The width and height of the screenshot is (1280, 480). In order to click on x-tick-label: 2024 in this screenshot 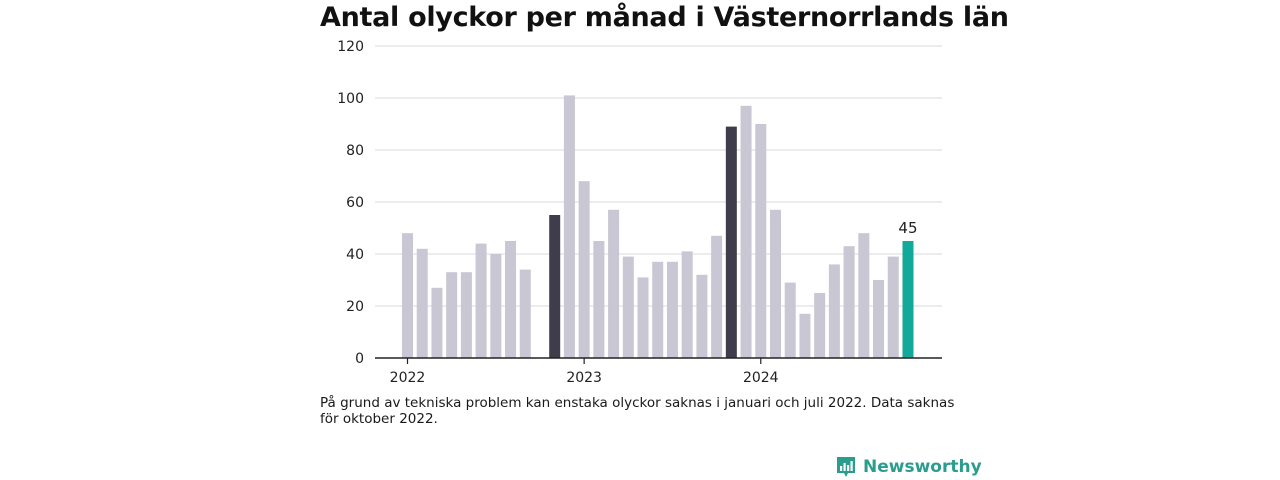, I will do `click(761, 378)`.